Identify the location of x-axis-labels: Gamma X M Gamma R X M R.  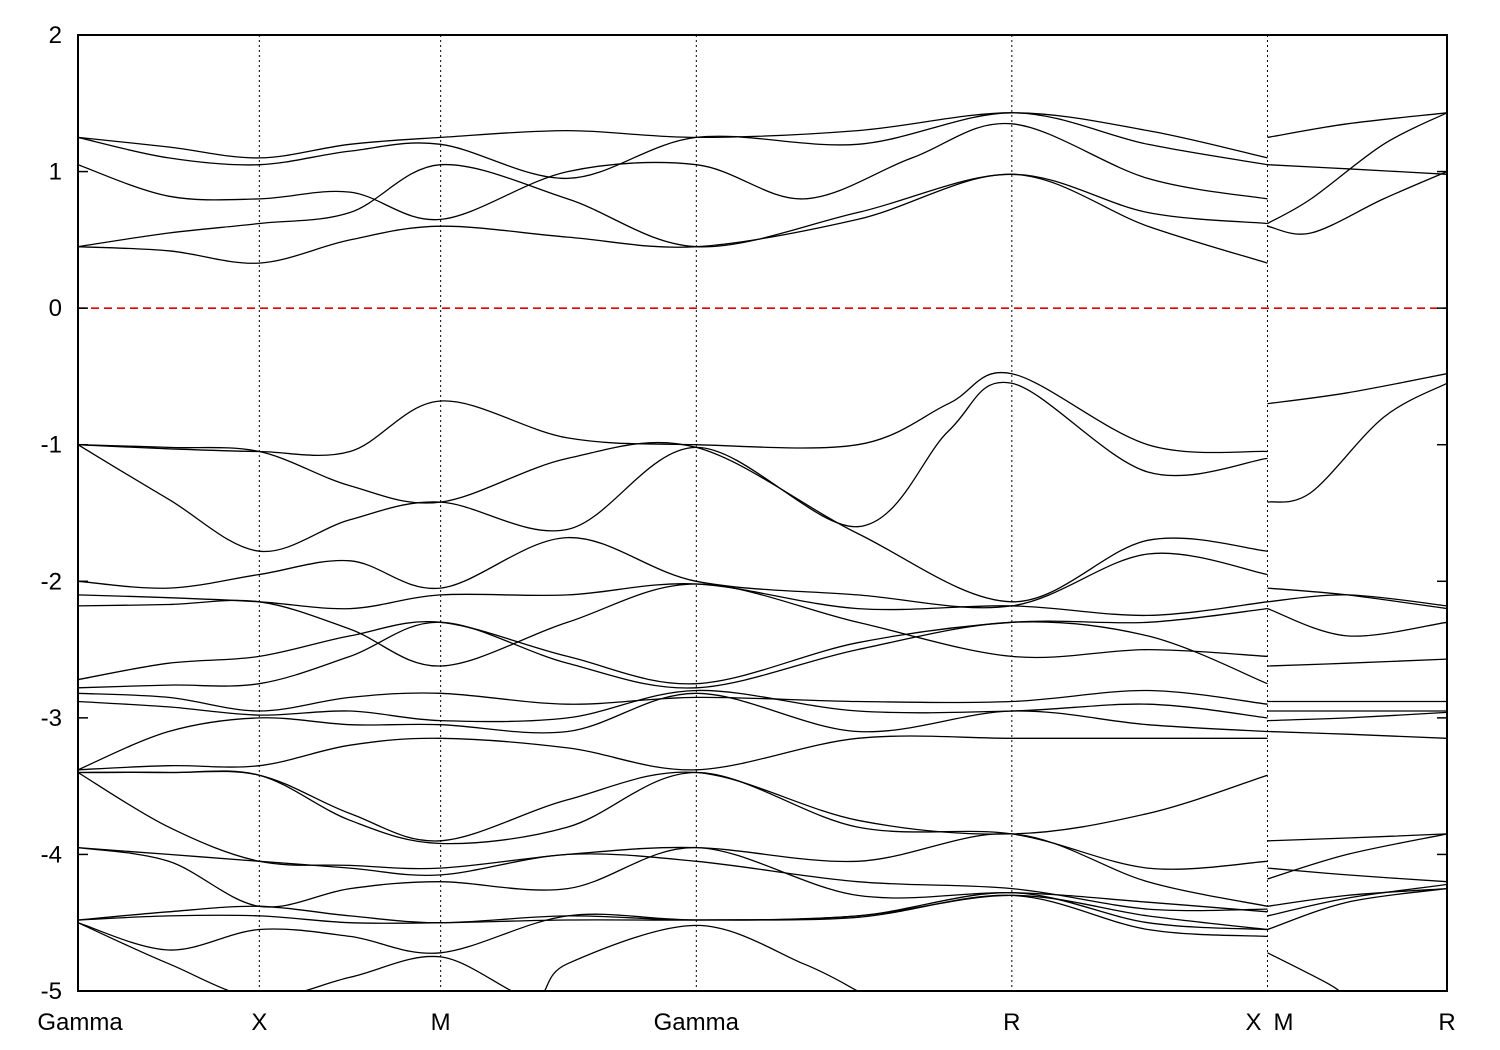
(746, 1022).